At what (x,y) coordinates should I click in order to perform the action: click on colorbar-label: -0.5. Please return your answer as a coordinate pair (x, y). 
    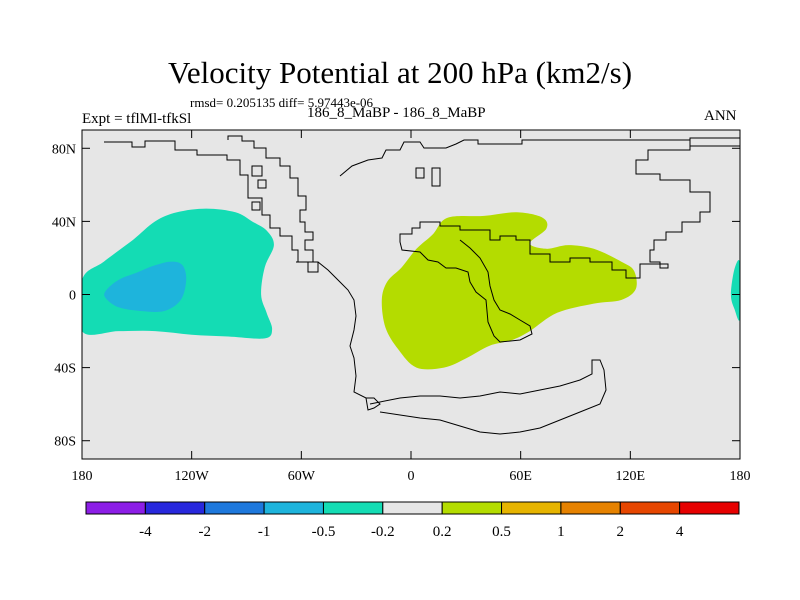
    Looking at the image, I should click on (324, 532).